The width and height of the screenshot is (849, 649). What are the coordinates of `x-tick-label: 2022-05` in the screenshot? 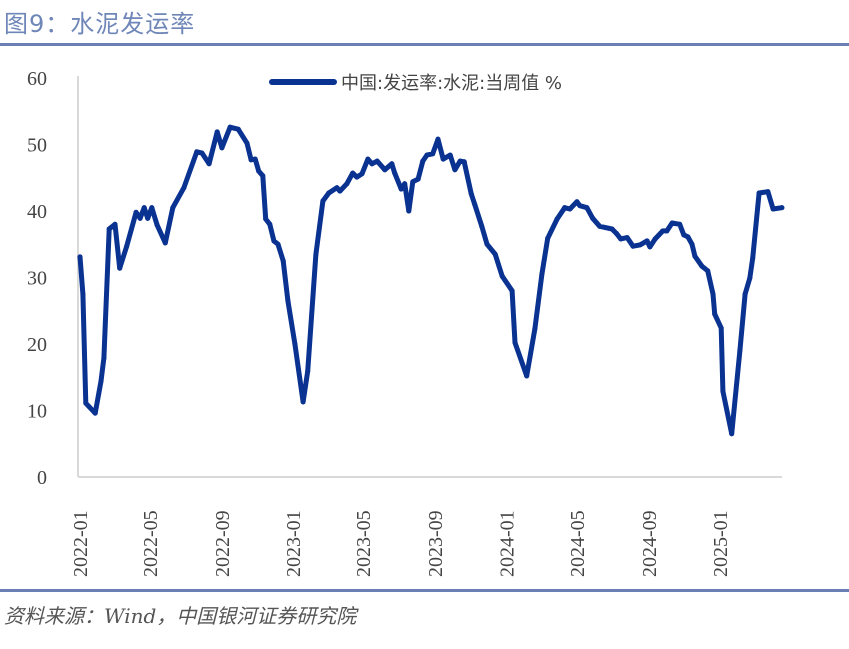 It's located at (151, 543).